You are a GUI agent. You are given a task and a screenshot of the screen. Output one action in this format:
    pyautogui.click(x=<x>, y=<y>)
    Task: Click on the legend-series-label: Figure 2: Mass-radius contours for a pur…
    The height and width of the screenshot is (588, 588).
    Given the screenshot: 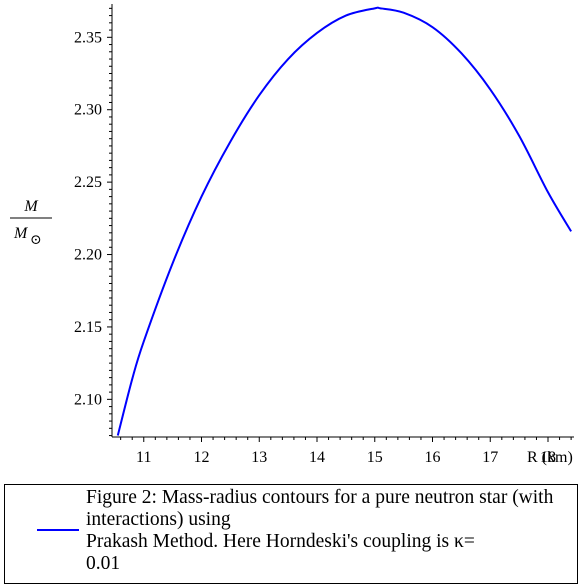 What is the action you would take?
    pyautogui.click(x=320, y=530)
    